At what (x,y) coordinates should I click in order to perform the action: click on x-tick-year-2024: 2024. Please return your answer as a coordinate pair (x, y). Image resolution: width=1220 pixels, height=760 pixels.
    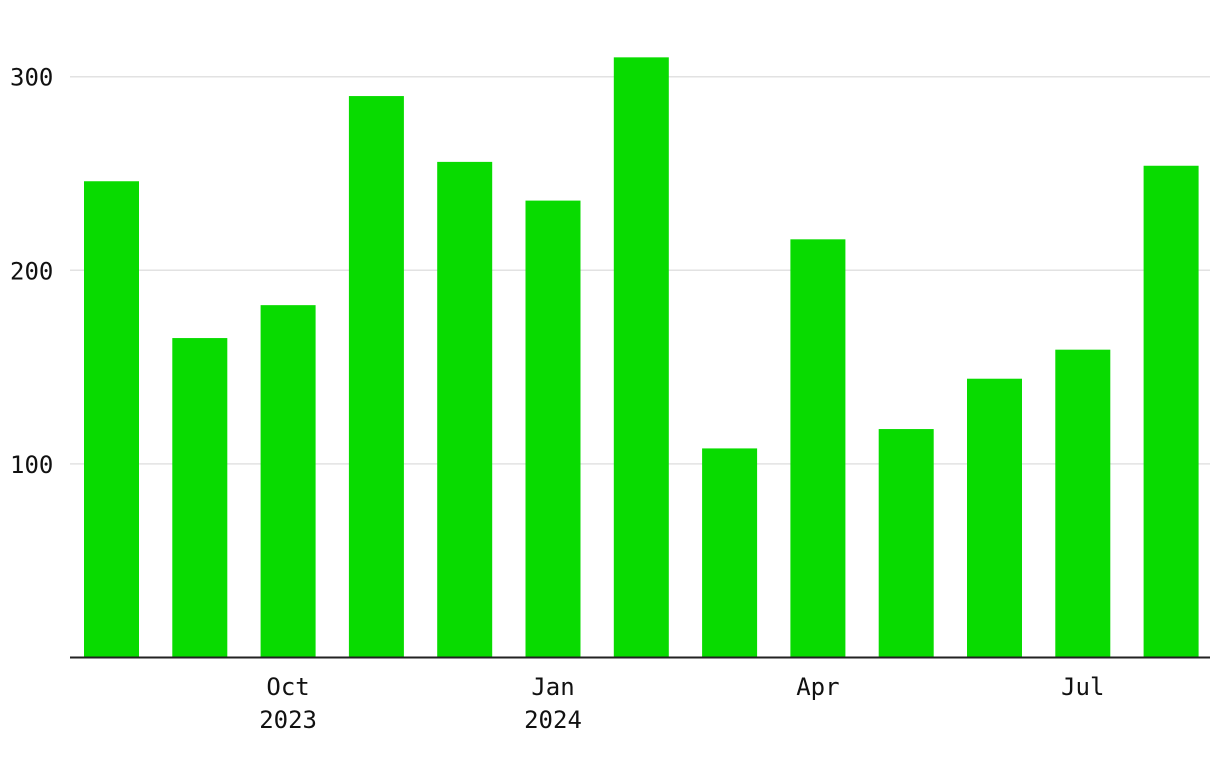
    Looking at the image, I should click on (553, 720).